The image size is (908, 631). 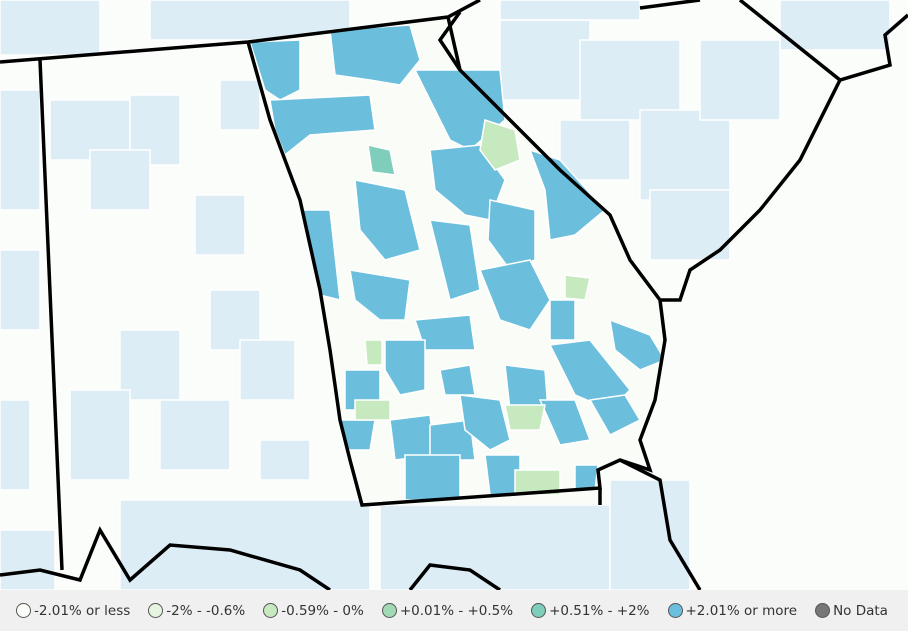 What do you see at coordinates (322, 610) in the screenshot?
I see `legend-label: -0.59% - 0%` at bounding box center [322, 610].